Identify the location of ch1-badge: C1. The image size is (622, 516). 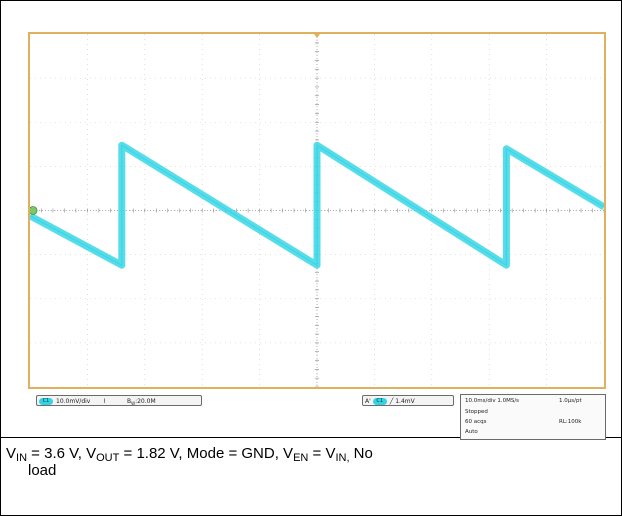
(46, 401).